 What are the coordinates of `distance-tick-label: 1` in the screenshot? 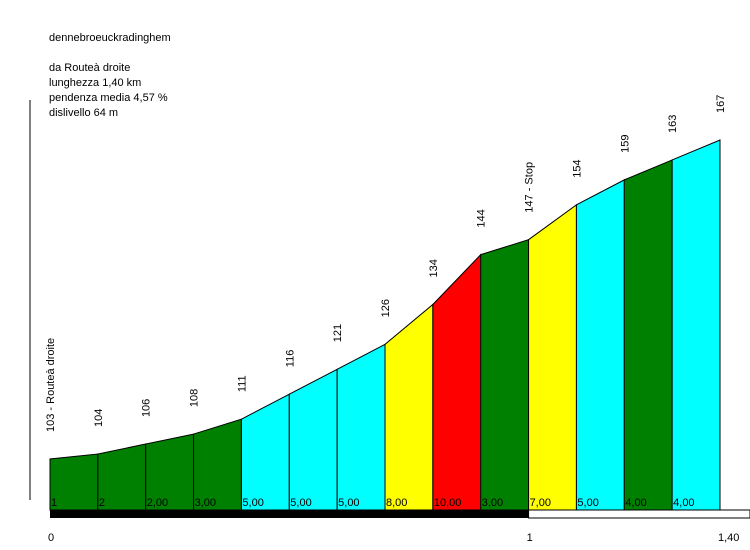 It's located at (530, 538).